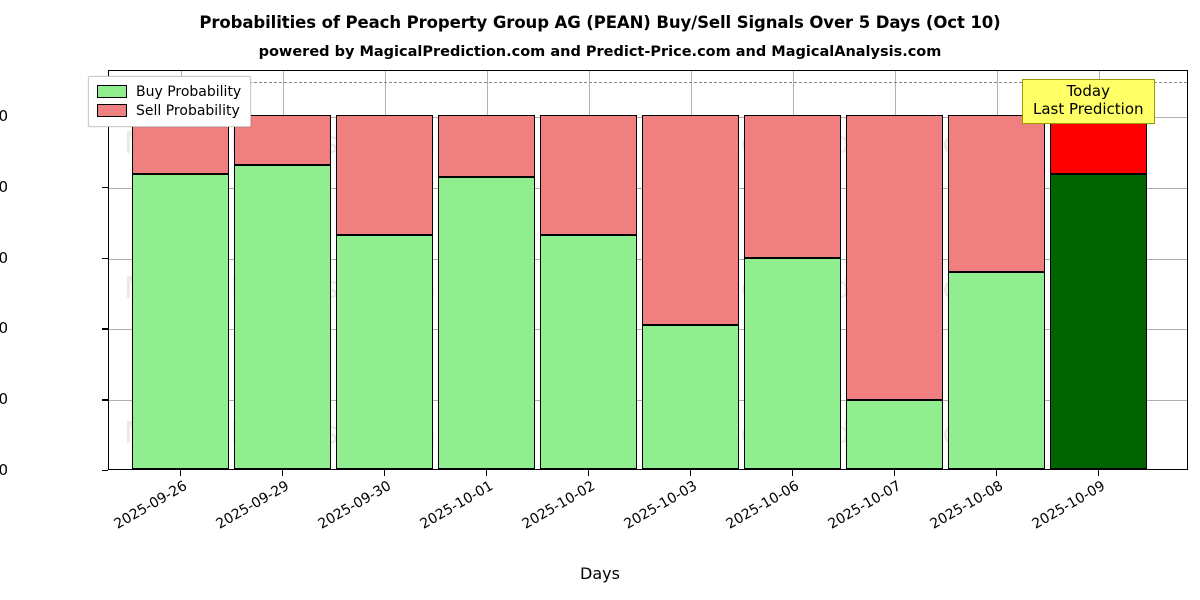  I want to click on x-axis-tick-label: 2025-10-07, so click(864, 505).